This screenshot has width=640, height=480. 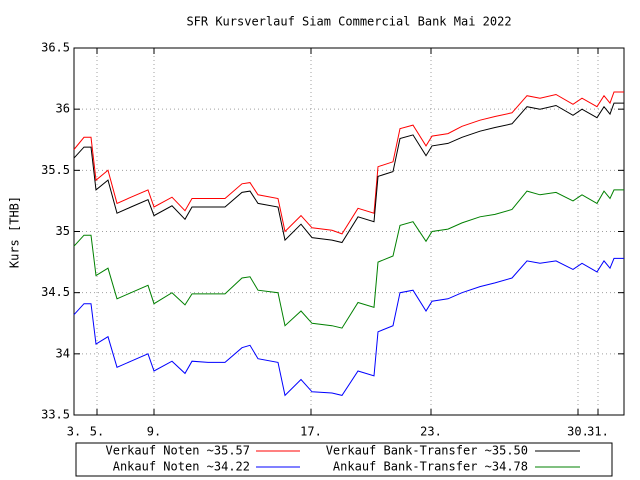 What do you see at coordinates (55, 48) in the screenshot?
I see `y-tick-label: 36.5` at bounding box center [55, 48].